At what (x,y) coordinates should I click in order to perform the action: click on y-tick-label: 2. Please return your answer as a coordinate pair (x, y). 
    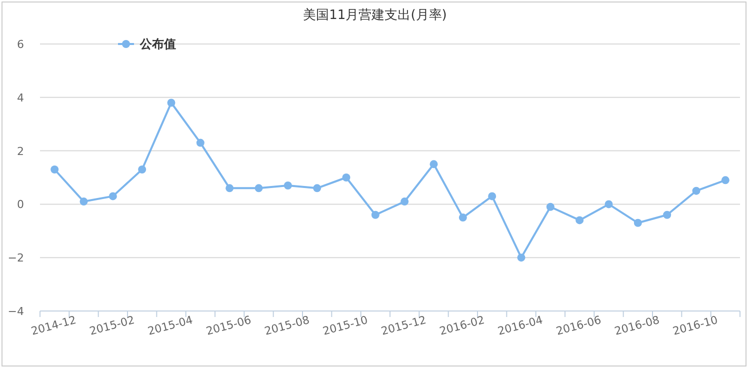
    Looking at the image, I should click on (20, 151).